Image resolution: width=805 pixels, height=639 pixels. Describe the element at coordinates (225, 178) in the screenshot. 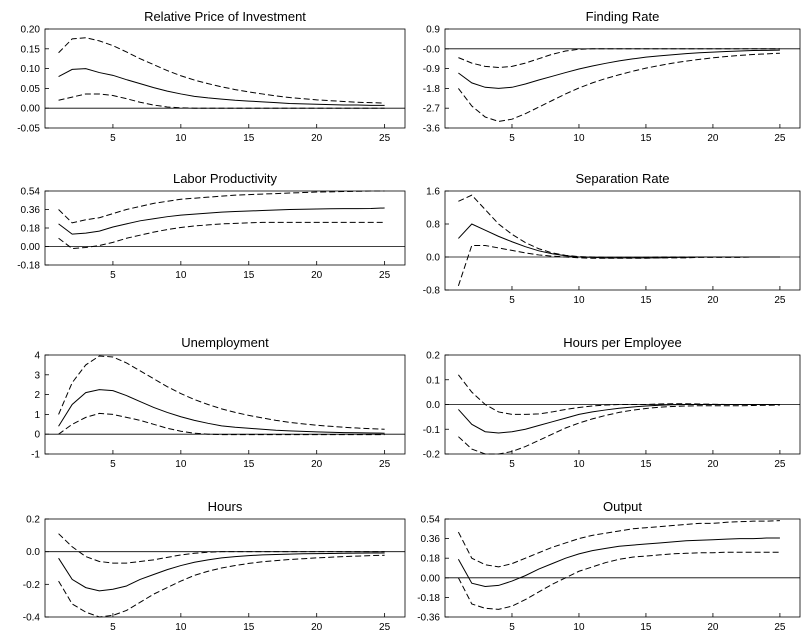

I see `chart-title: Labor Productivity` at that location.